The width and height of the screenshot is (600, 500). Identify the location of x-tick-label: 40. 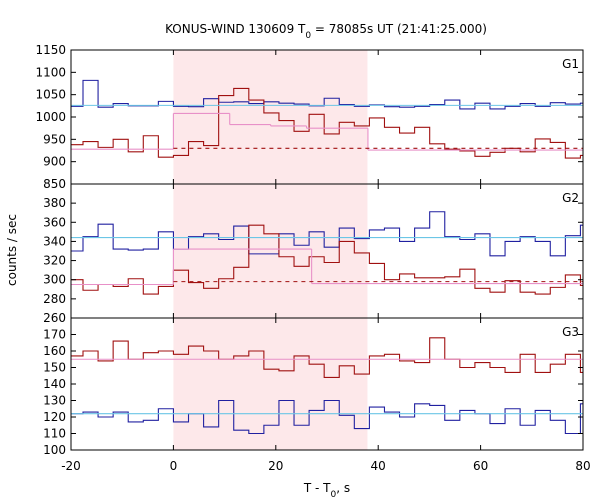
(378, 466).